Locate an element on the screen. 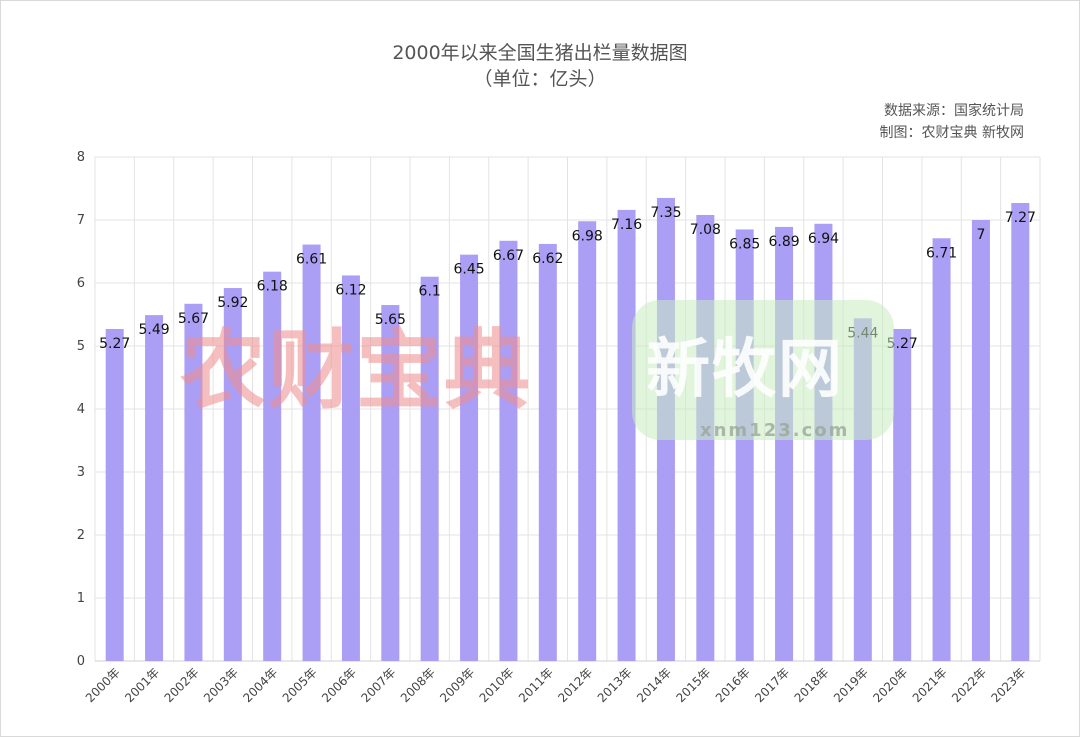 Image resolution: width=1080 pixels, height=737 pixels. chart-title: 2000年以来全国生猪出栏量数据图 is located at coordinates (540, 53).